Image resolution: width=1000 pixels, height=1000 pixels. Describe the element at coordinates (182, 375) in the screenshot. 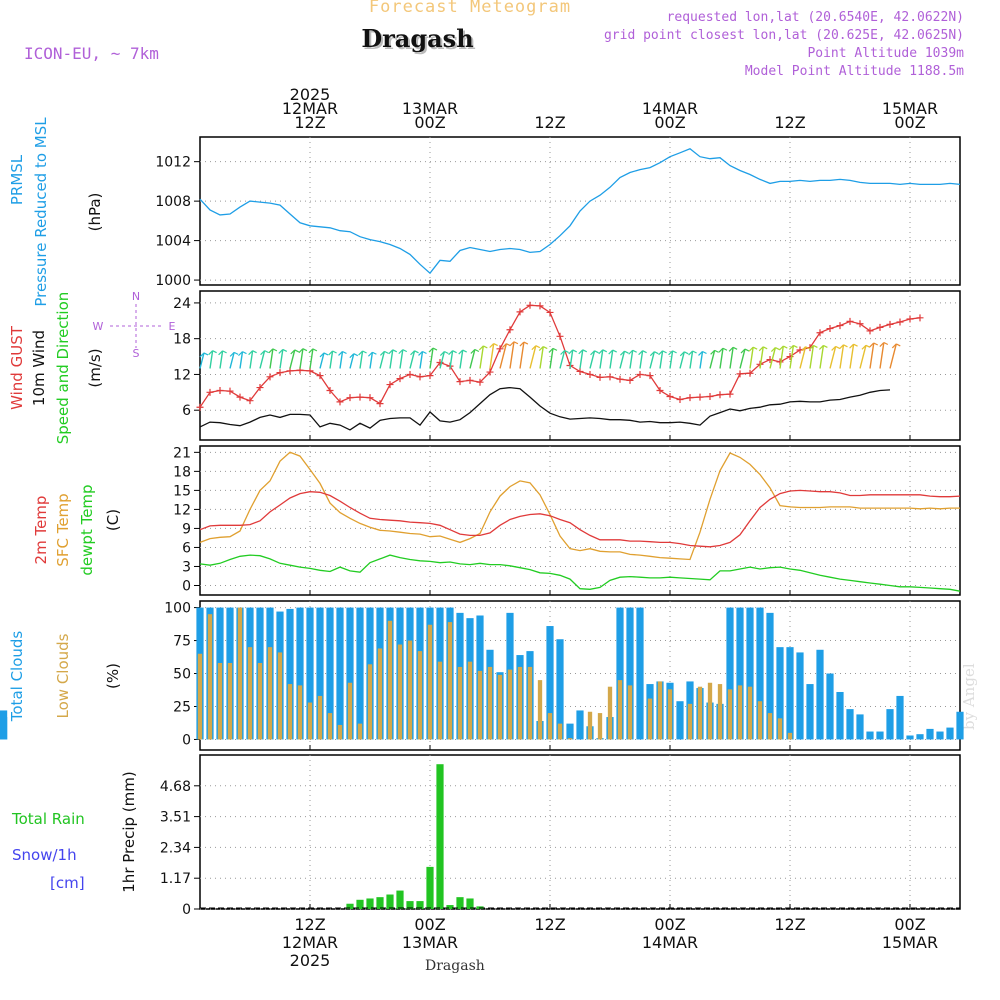

I see `y-tick-label: 12` at that location.